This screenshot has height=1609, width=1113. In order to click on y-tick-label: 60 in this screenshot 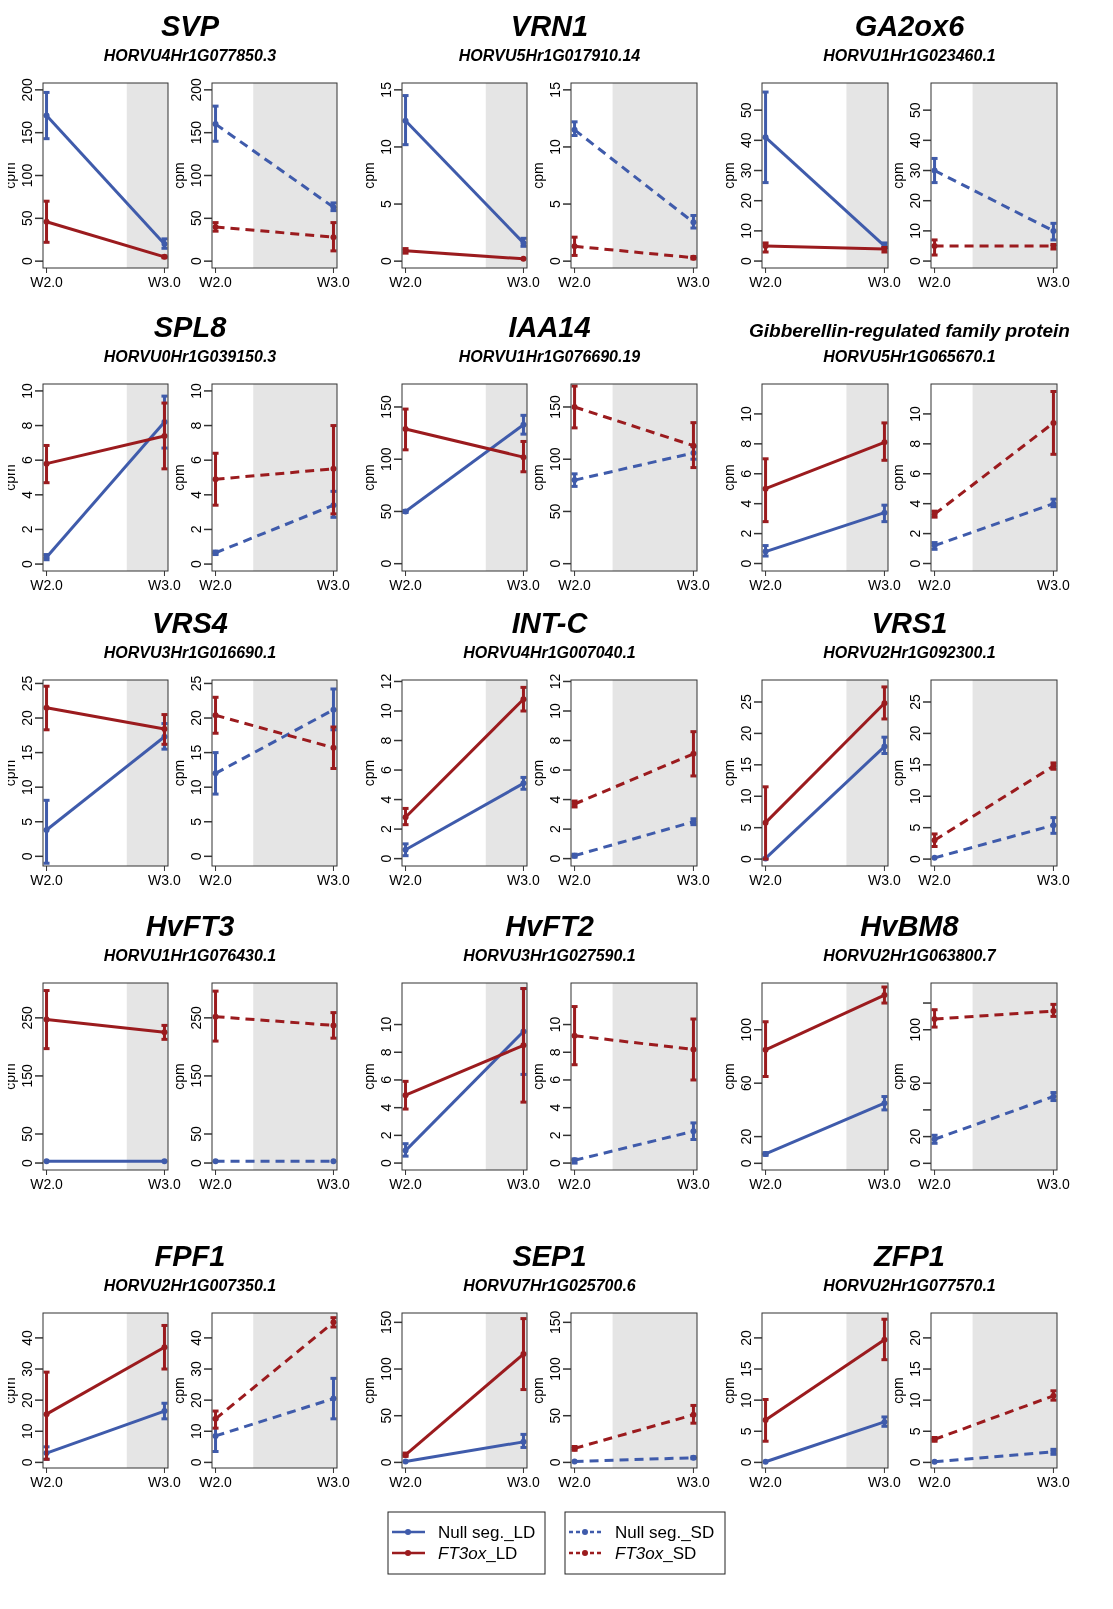, I will do `click(915, 1083)`.